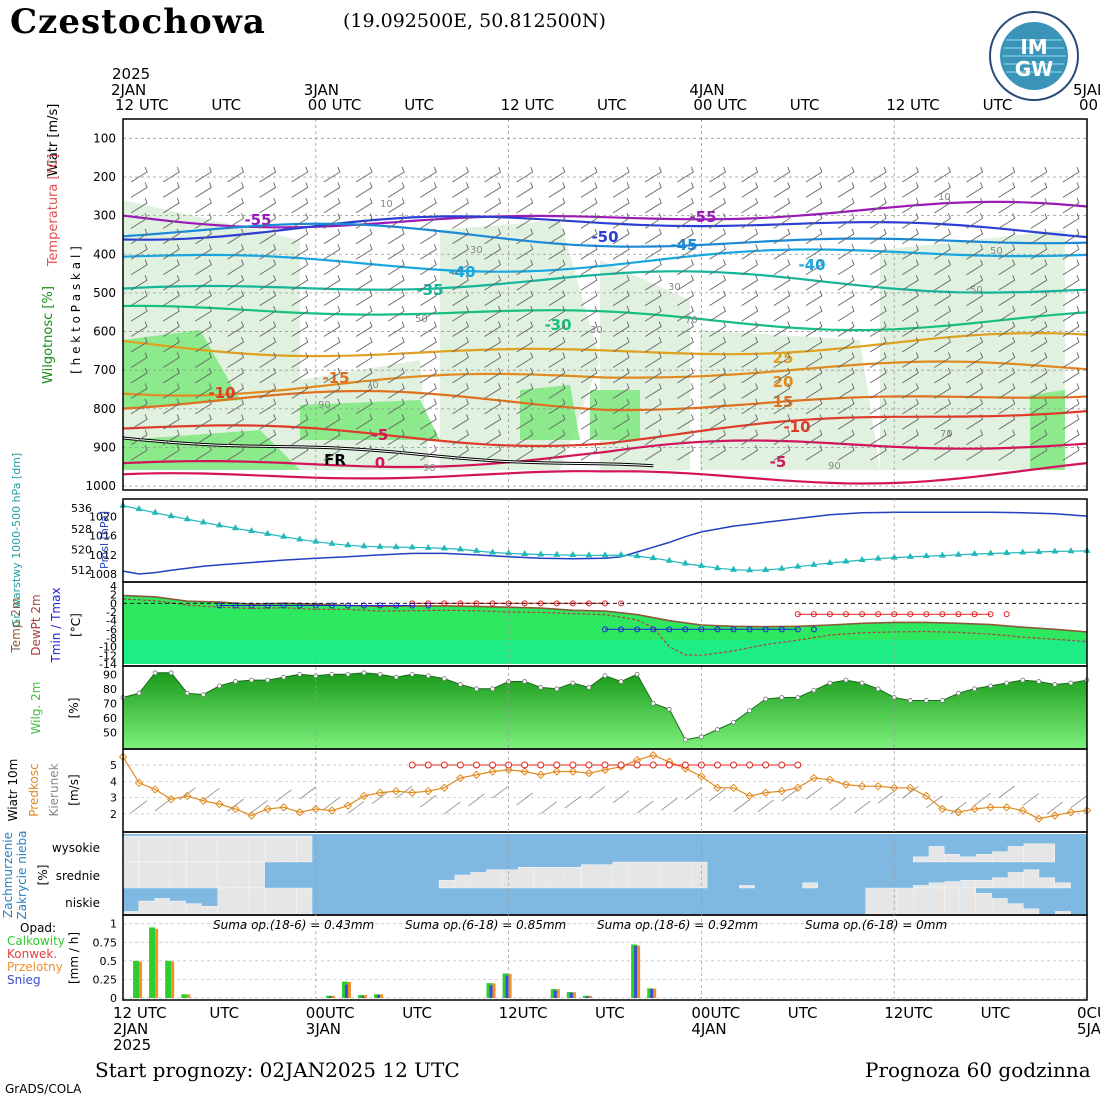 This screenshot has width=1100, height=1100. Describe the element at coordinates (636, 972) in the screenshot. I see `precip-snow-bar` at that location.